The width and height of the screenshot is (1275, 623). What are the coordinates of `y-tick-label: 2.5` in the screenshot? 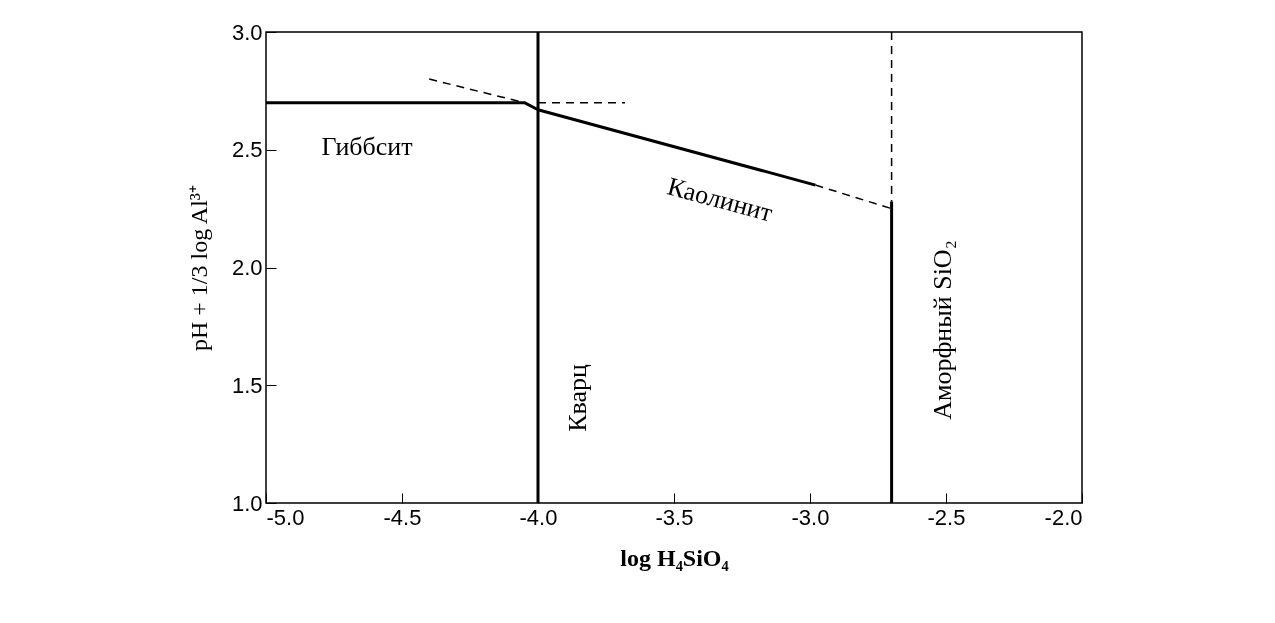 It's located at (247, 150).